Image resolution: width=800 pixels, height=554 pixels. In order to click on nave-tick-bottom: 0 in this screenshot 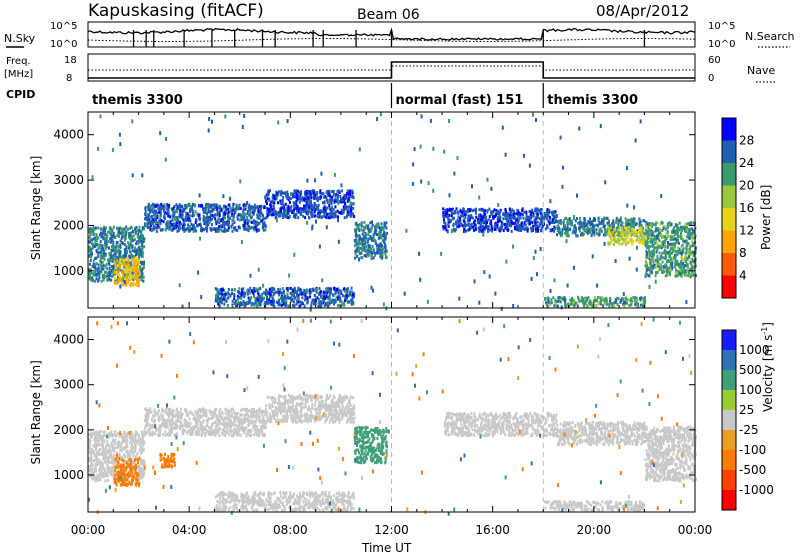, I will do `click(711, 78)`.